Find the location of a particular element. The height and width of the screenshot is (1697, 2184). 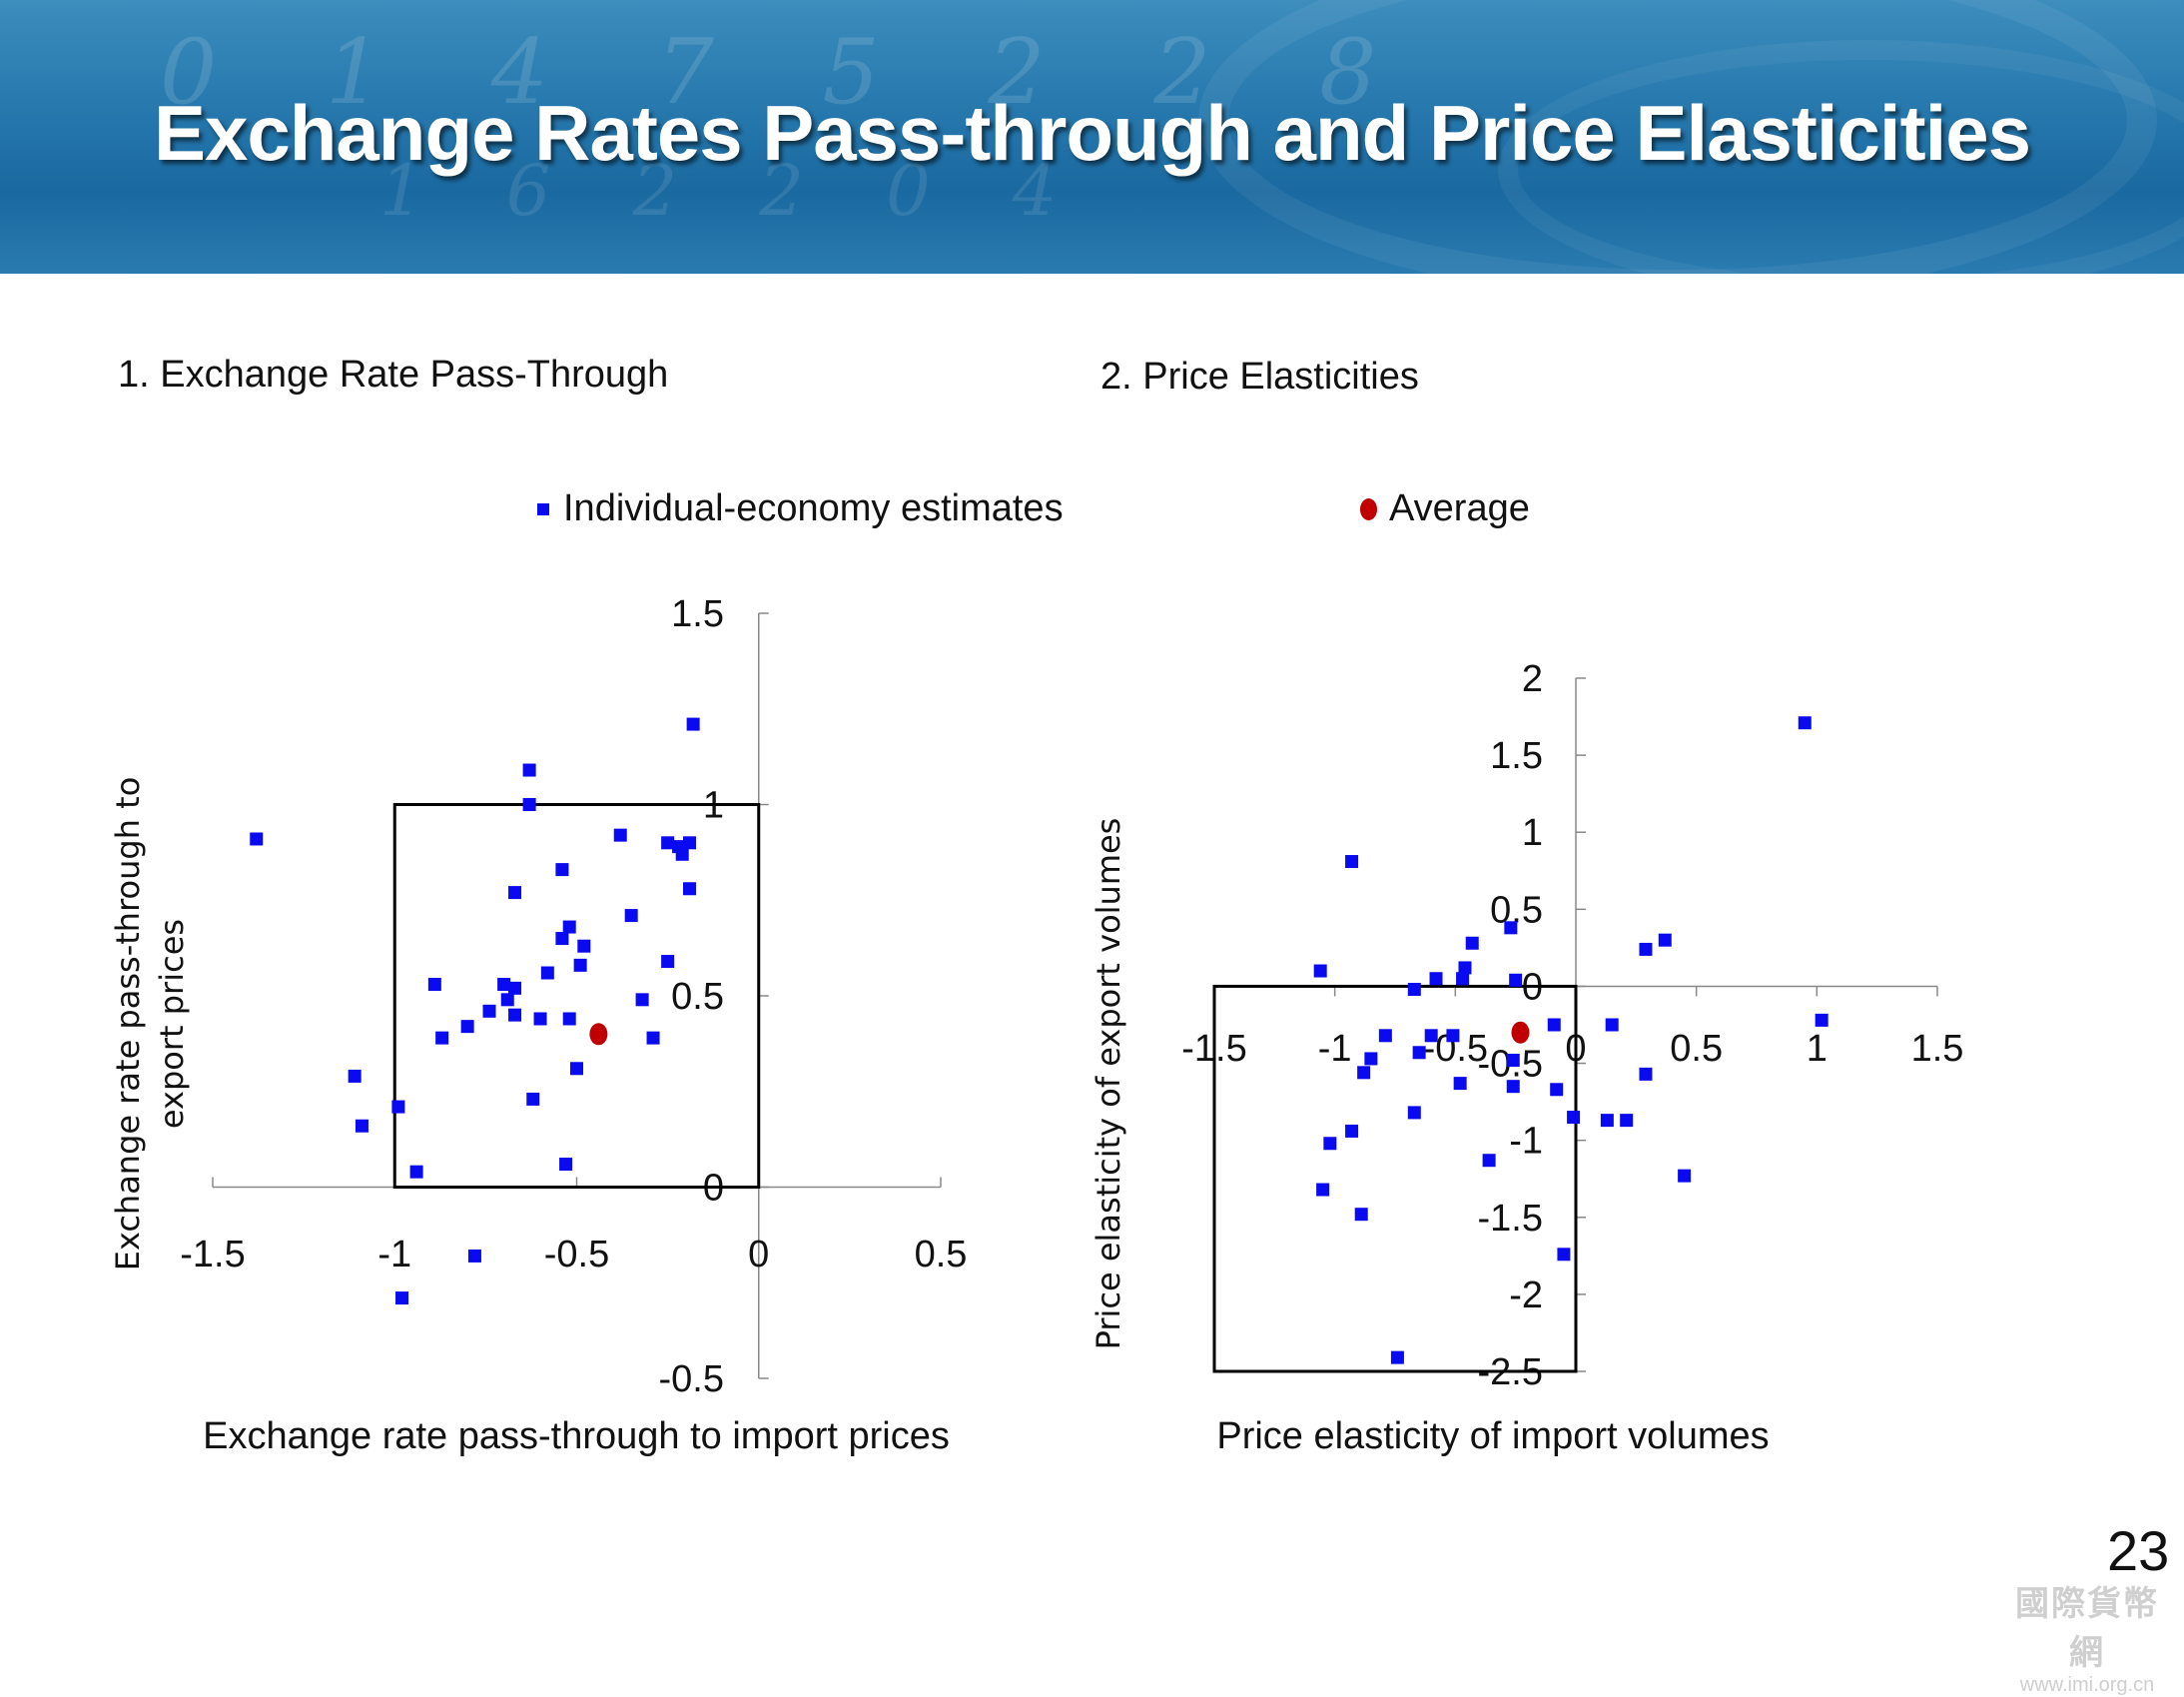

x-tick-label: -1 is located at coordinates (394, 1254).